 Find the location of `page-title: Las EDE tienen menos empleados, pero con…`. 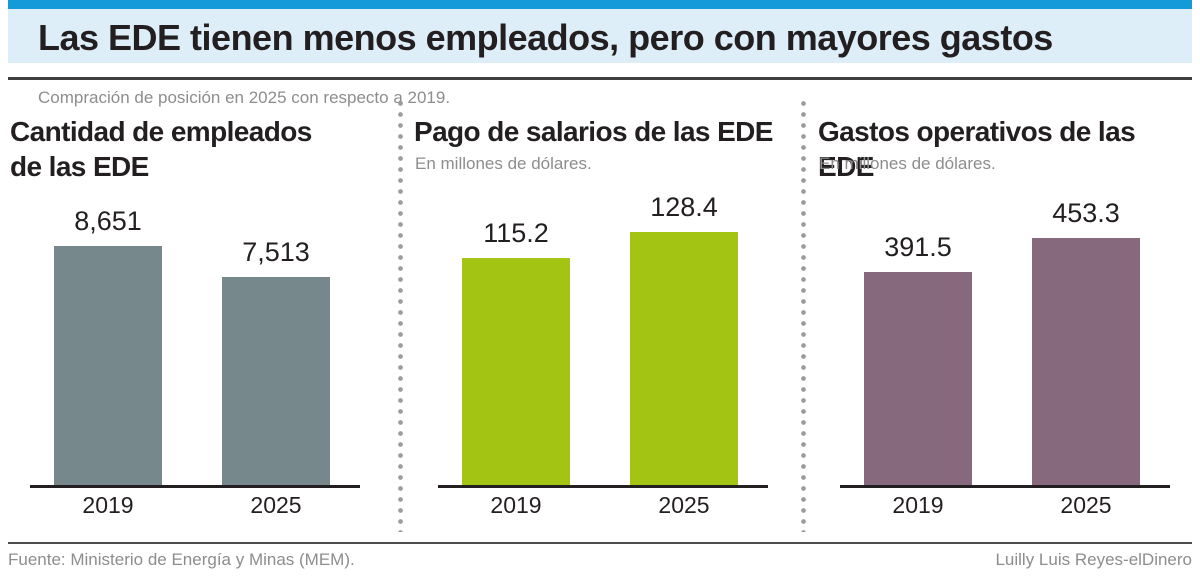

page-title: Las EDE tienen menos empleados, pero con… is located at coordinates (545, 37).